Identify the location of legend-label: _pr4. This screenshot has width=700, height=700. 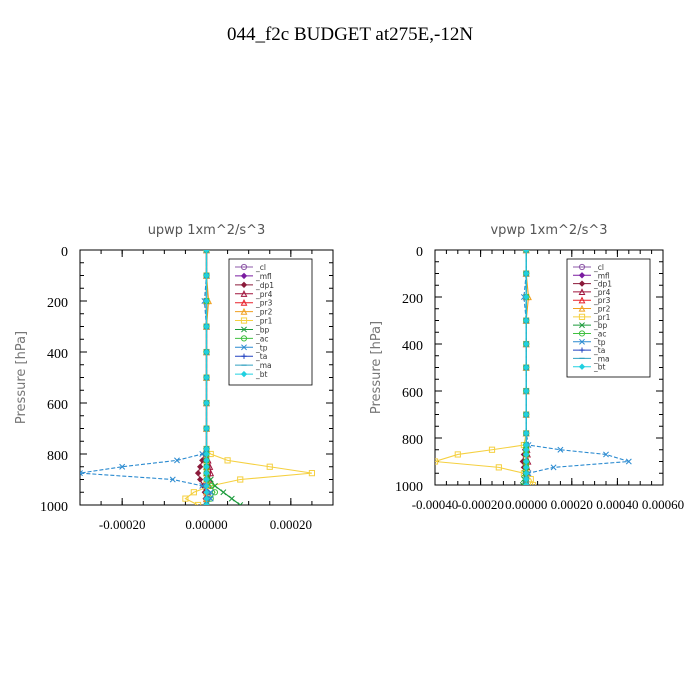
(264, 294).